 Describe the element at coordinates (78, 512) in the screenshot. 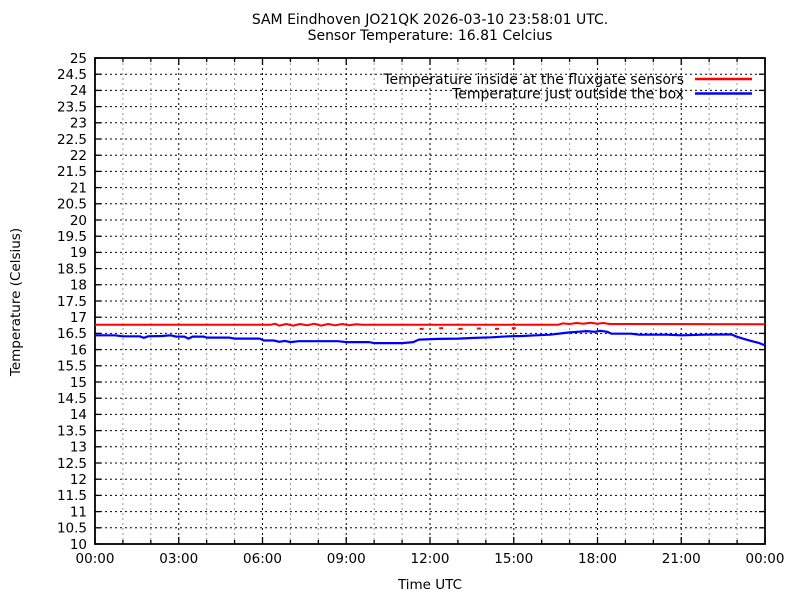

I see `y-tick-label: 11` at that location.